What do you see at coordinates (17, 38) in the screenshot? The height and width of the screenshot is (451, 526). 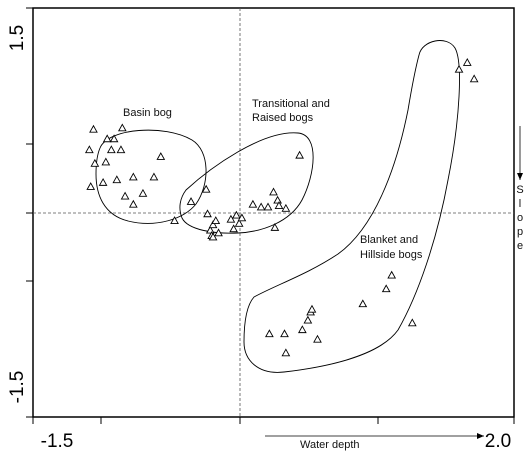 I see `y-tick-label-max: 1.5` at bounding box center [17, 38].